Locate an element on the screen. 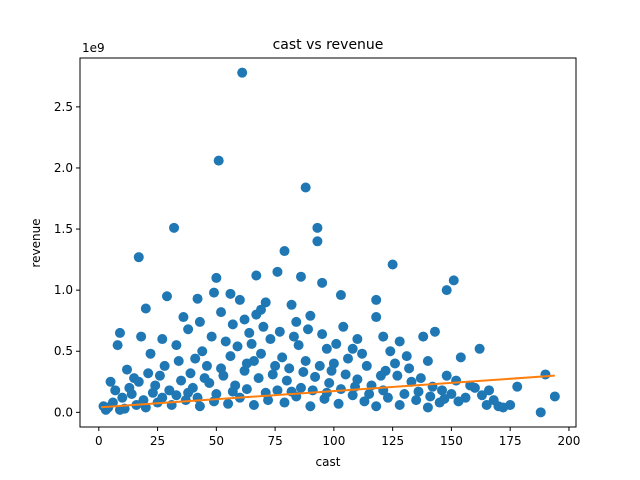 The height and width of the screenshot is (480, 640). x-tick-label: 150 is located at coordinates (451, 441).